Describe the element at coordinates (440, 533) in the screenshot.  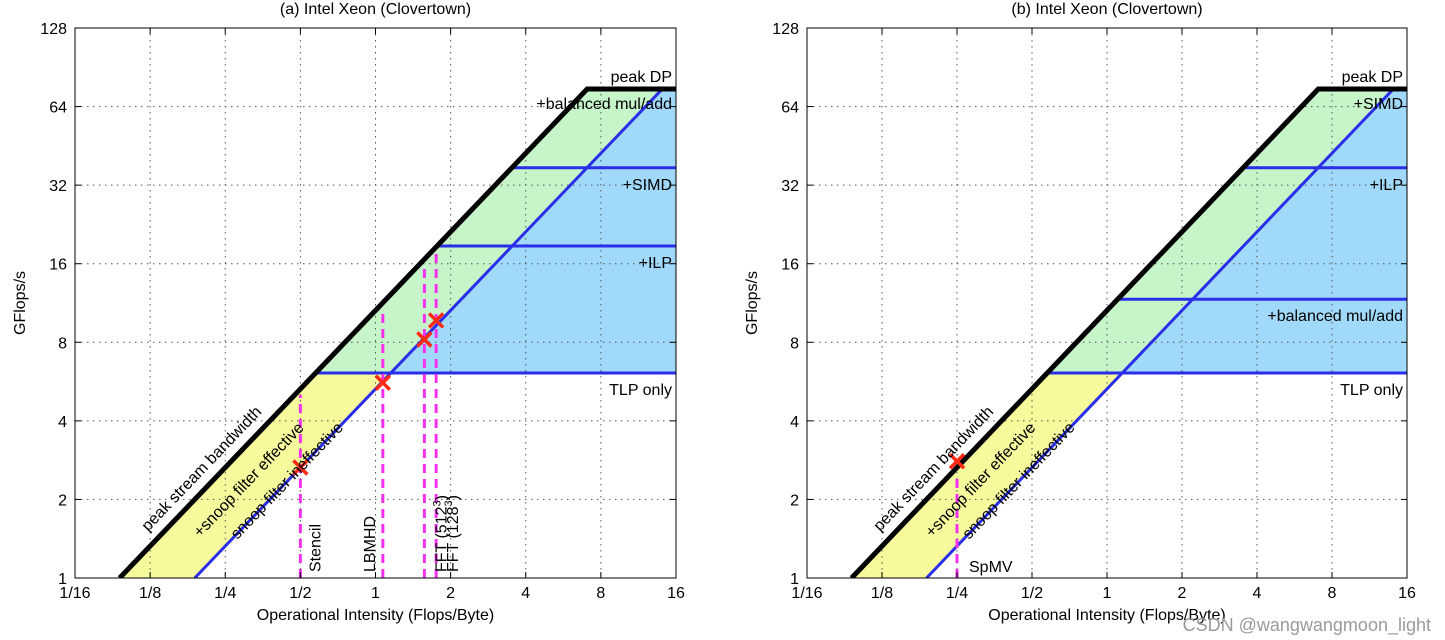
I see `kernel-label-fft-512: FFT (5123)` at that location.